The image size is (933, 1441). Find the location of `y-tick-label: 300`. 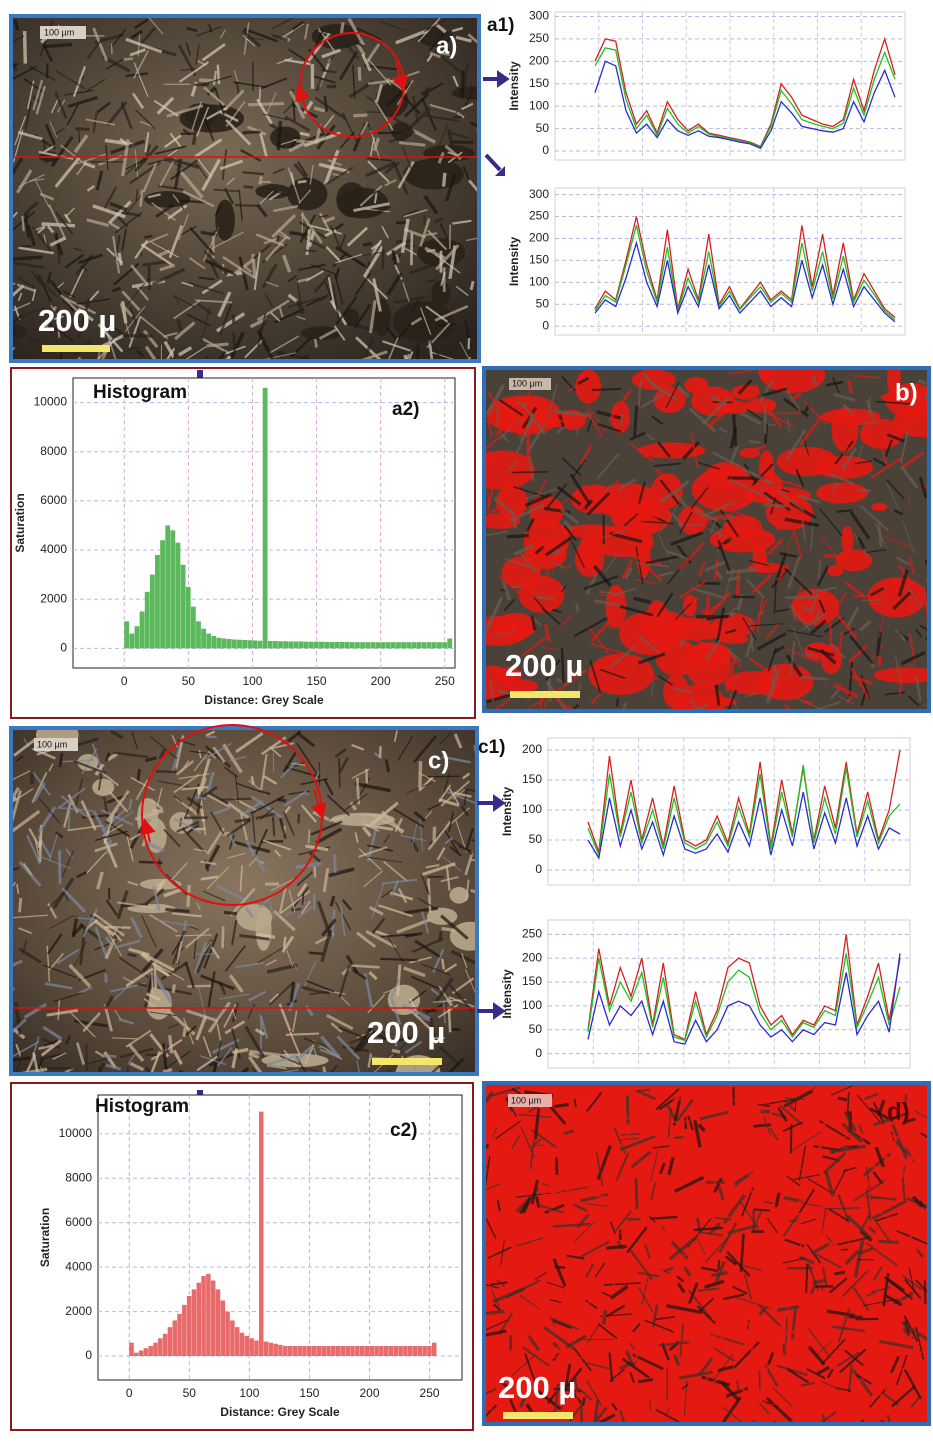

y-tick-label: 300 is located at coordinates (539, 194).